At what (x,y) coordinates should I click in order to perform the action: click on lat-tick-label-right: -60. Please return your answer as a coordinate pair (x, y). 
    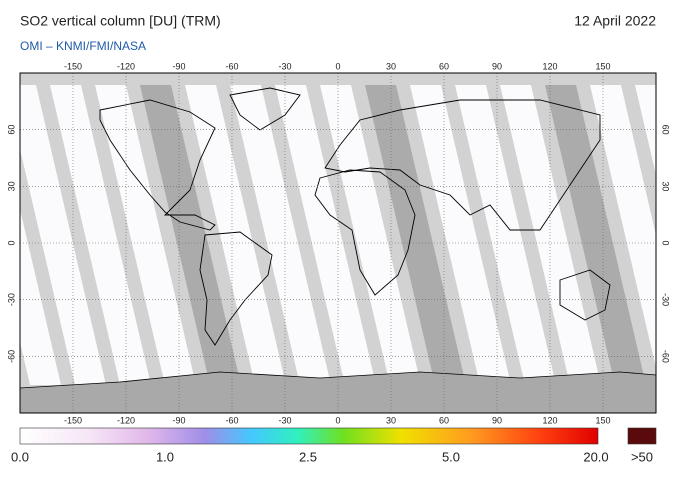
    Looking at the image, I should click on (666, 356).